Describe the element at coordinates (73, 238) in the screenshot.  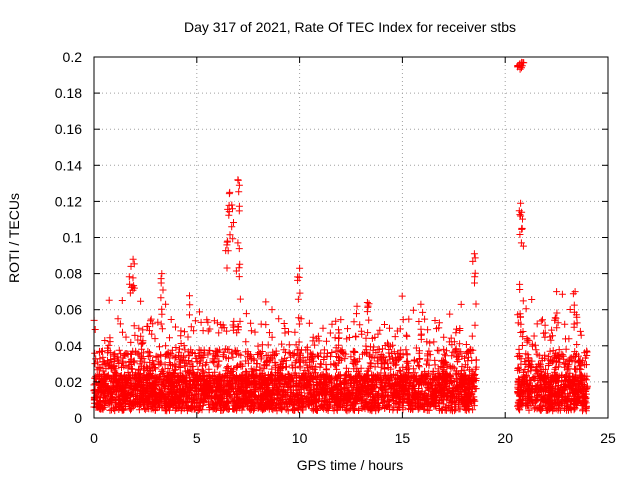
I see `y-tick-label: 0.1` at that location.